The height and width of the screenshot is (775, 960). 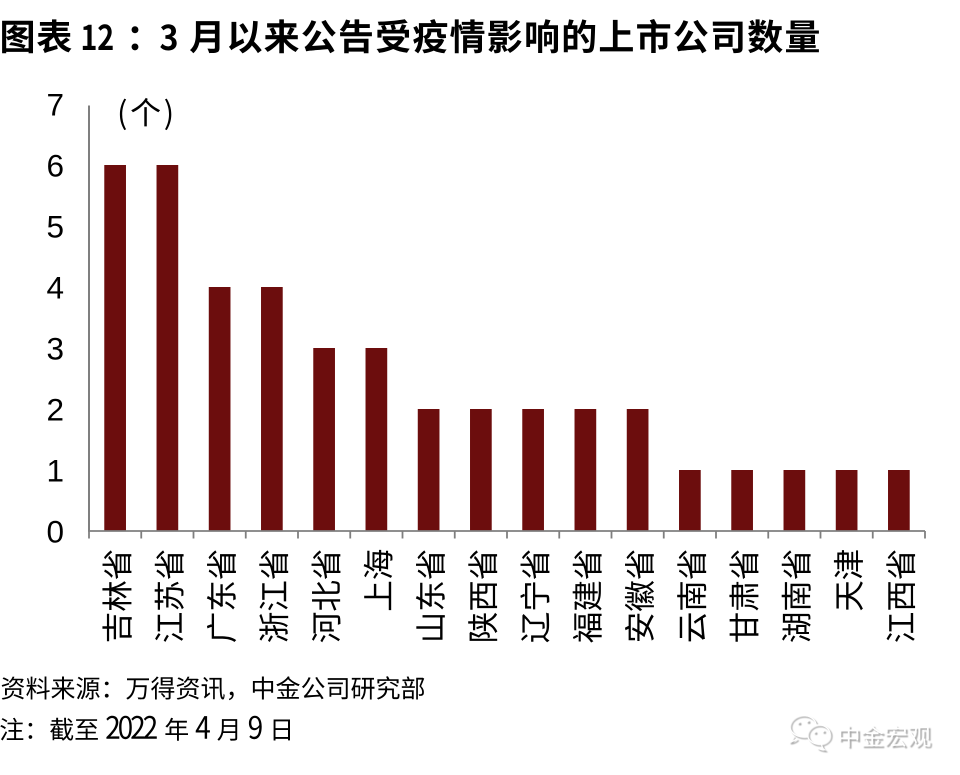 What do you see at coordinates (55, 165) in the screenshot?
I see `svg-text: 6` at bounding box center [55, 165].